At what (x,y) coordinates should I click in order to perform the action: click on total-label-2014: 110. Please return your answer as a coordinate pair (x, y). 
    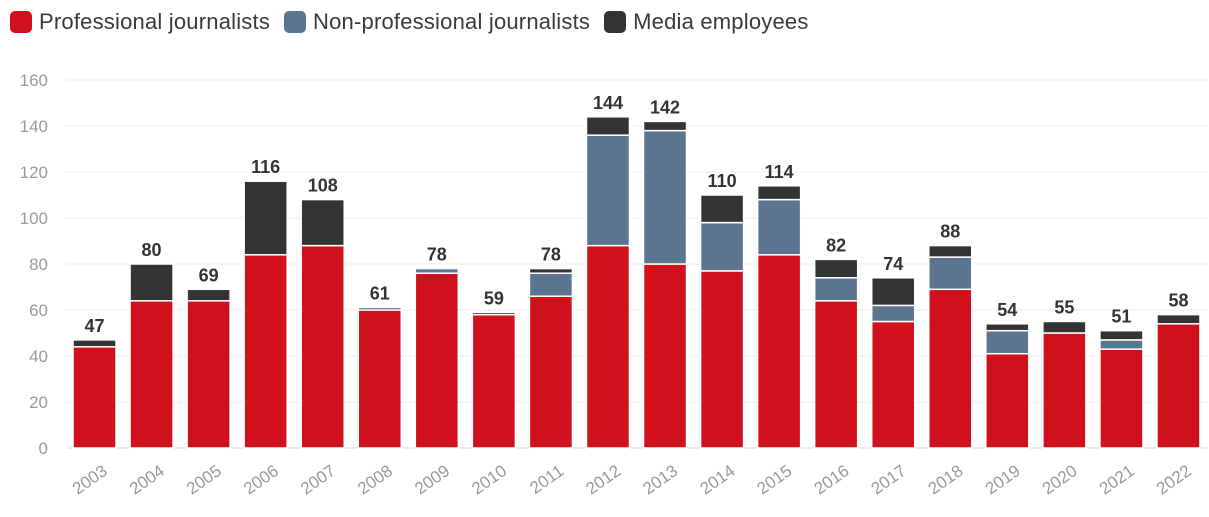
    Looking at the image, I should click on (722, 181).